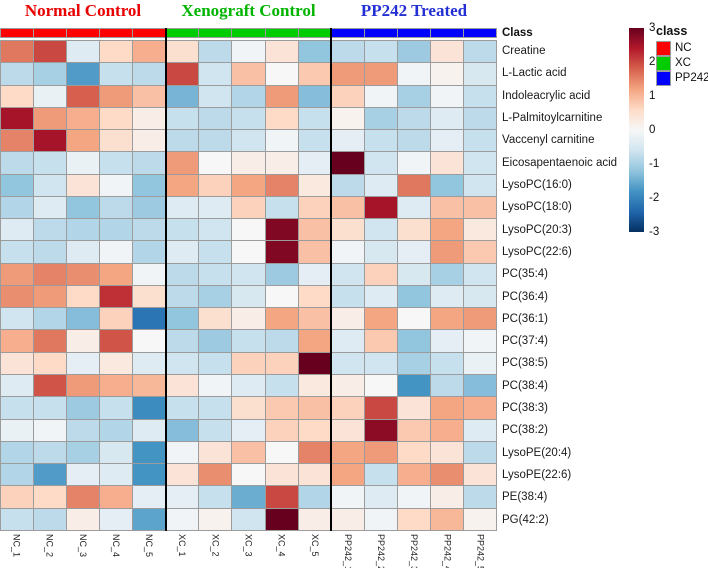 Image resolution: width=708 pixels, height=568 pixels. I want to click on column-label: PP242_4, so click(447, 551).